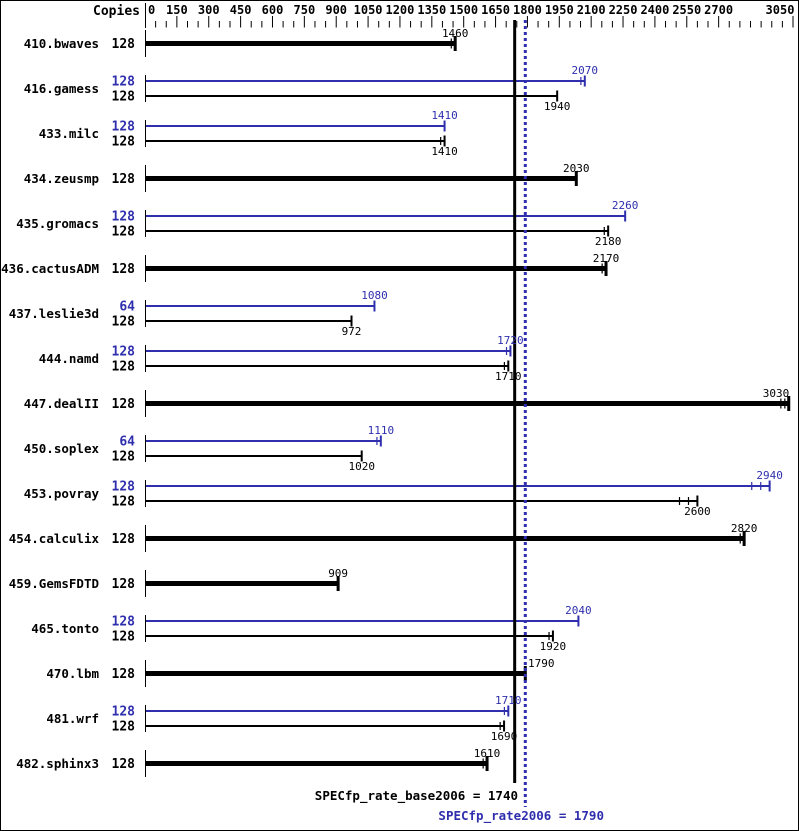 This screenshot has width=799, height=831. Describe the element at coordinates (72, 718) in the screenshot. I see `benchmark-label: 481.wrf` at that location.